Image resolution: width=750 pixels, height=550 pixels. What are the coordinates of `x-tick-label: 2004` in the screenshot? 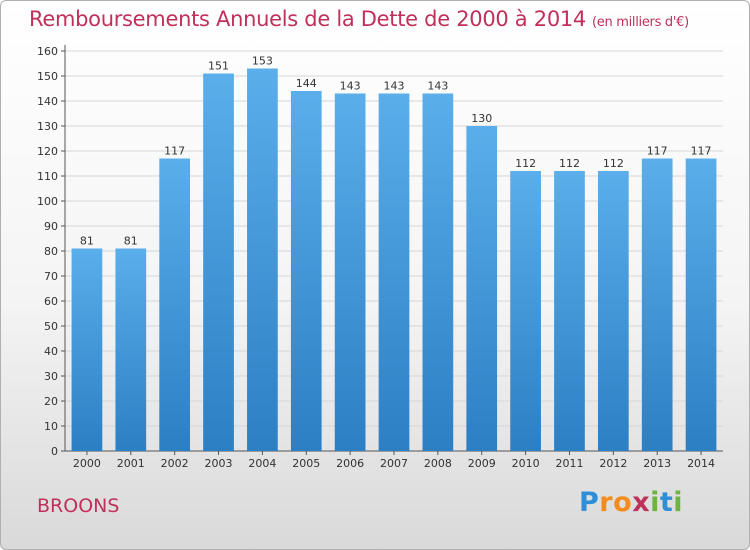 It's located at (262, 463).